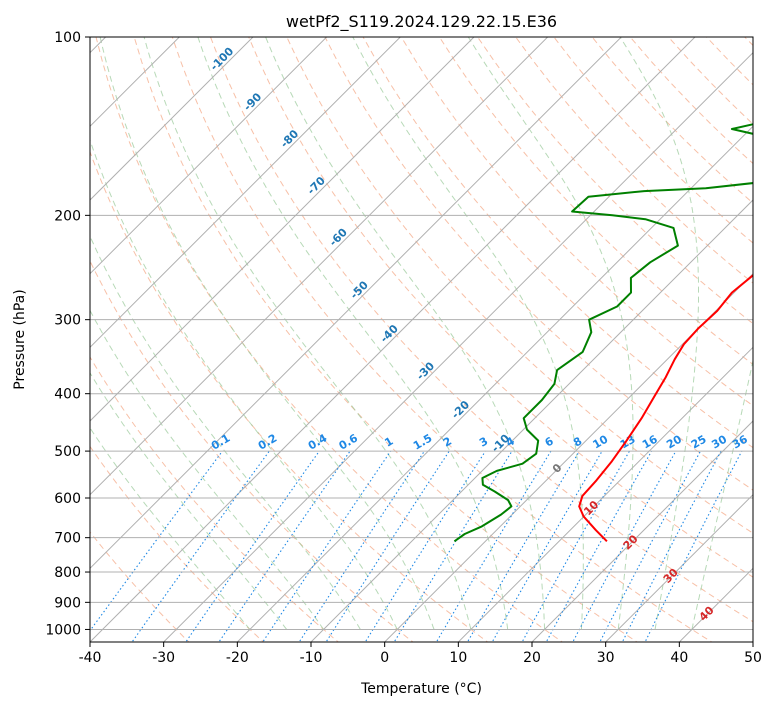  I want to click on y-tick-label: 100, so click(67, 38).